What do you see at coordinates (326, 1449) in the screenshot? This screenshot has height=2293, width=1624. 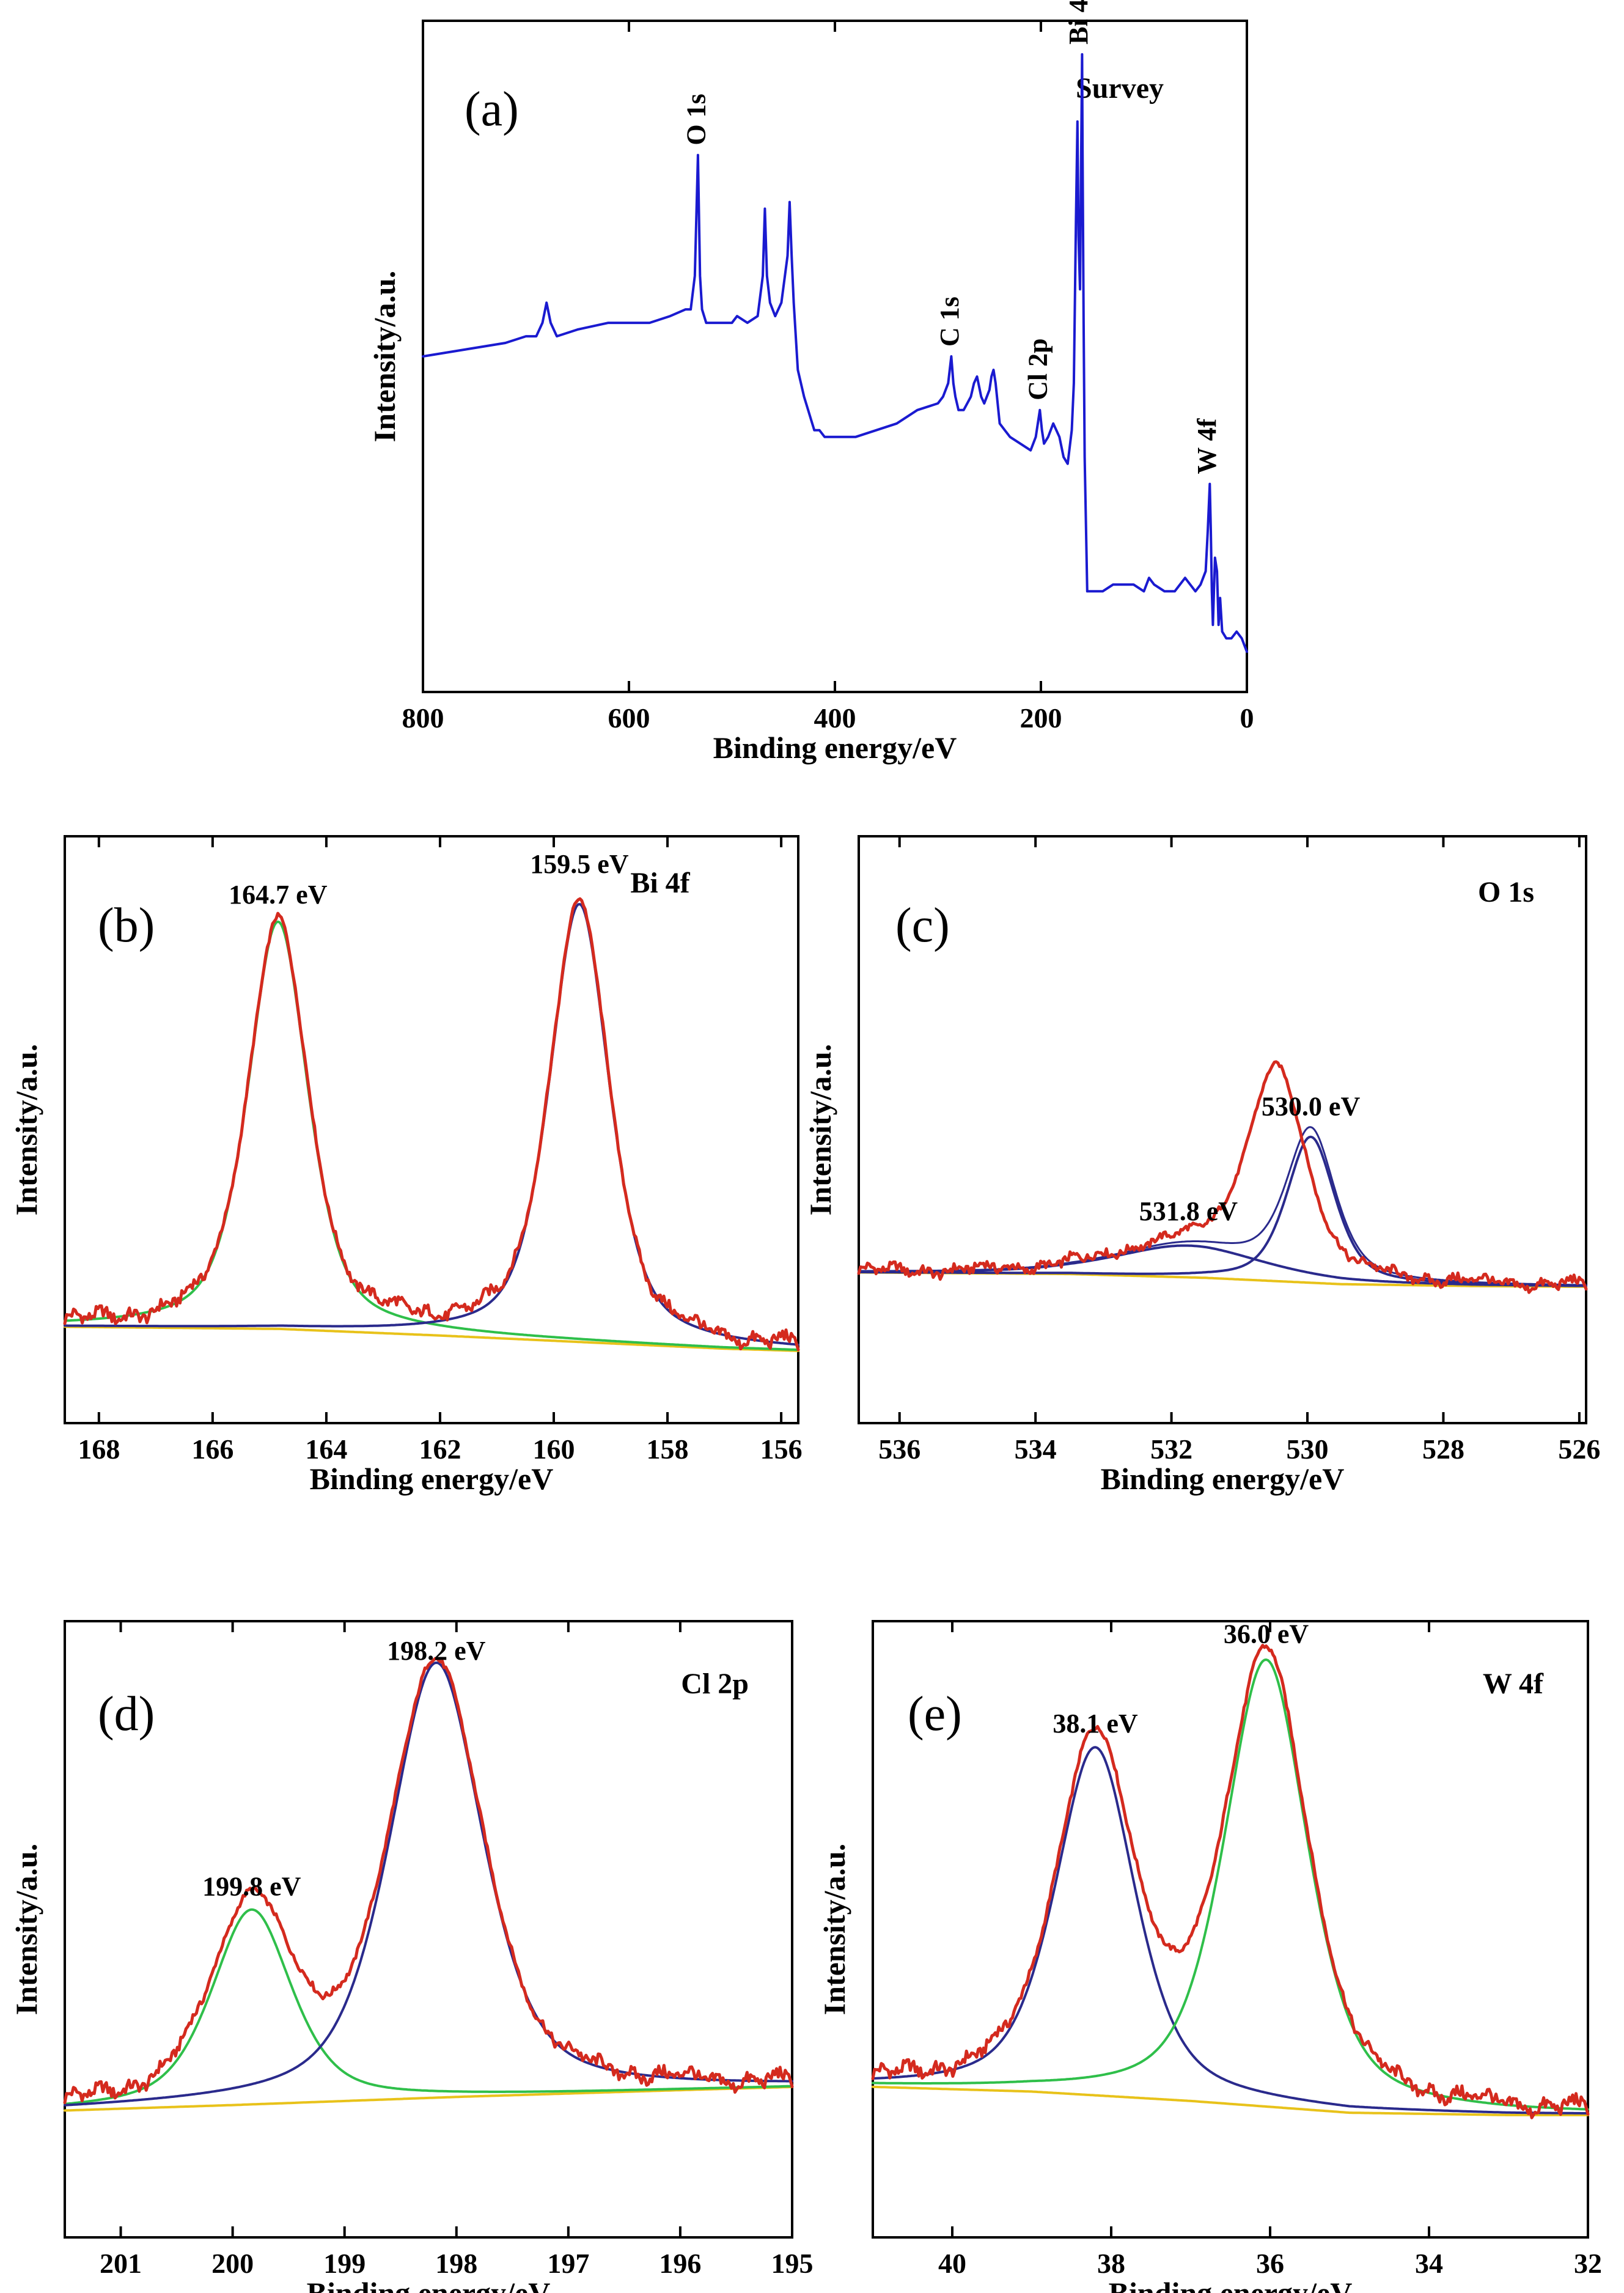 I see `x-tick-label: 164` at bounding box center [326, 1449].